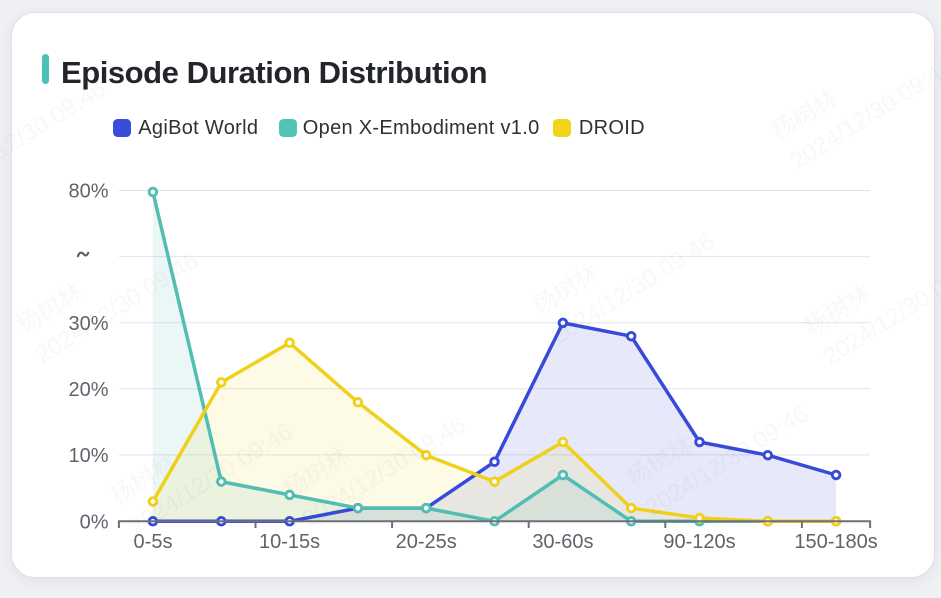 The width and height of the screenshot is (941, 598). I want to click on svg-text: 150-180s, so click(835, 542).